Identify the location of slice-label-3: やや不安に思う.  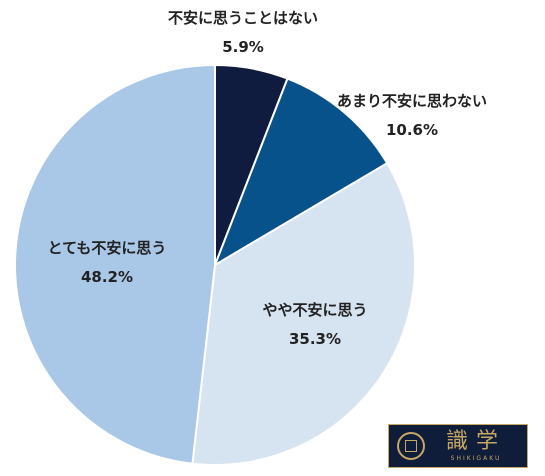
(314, 310).